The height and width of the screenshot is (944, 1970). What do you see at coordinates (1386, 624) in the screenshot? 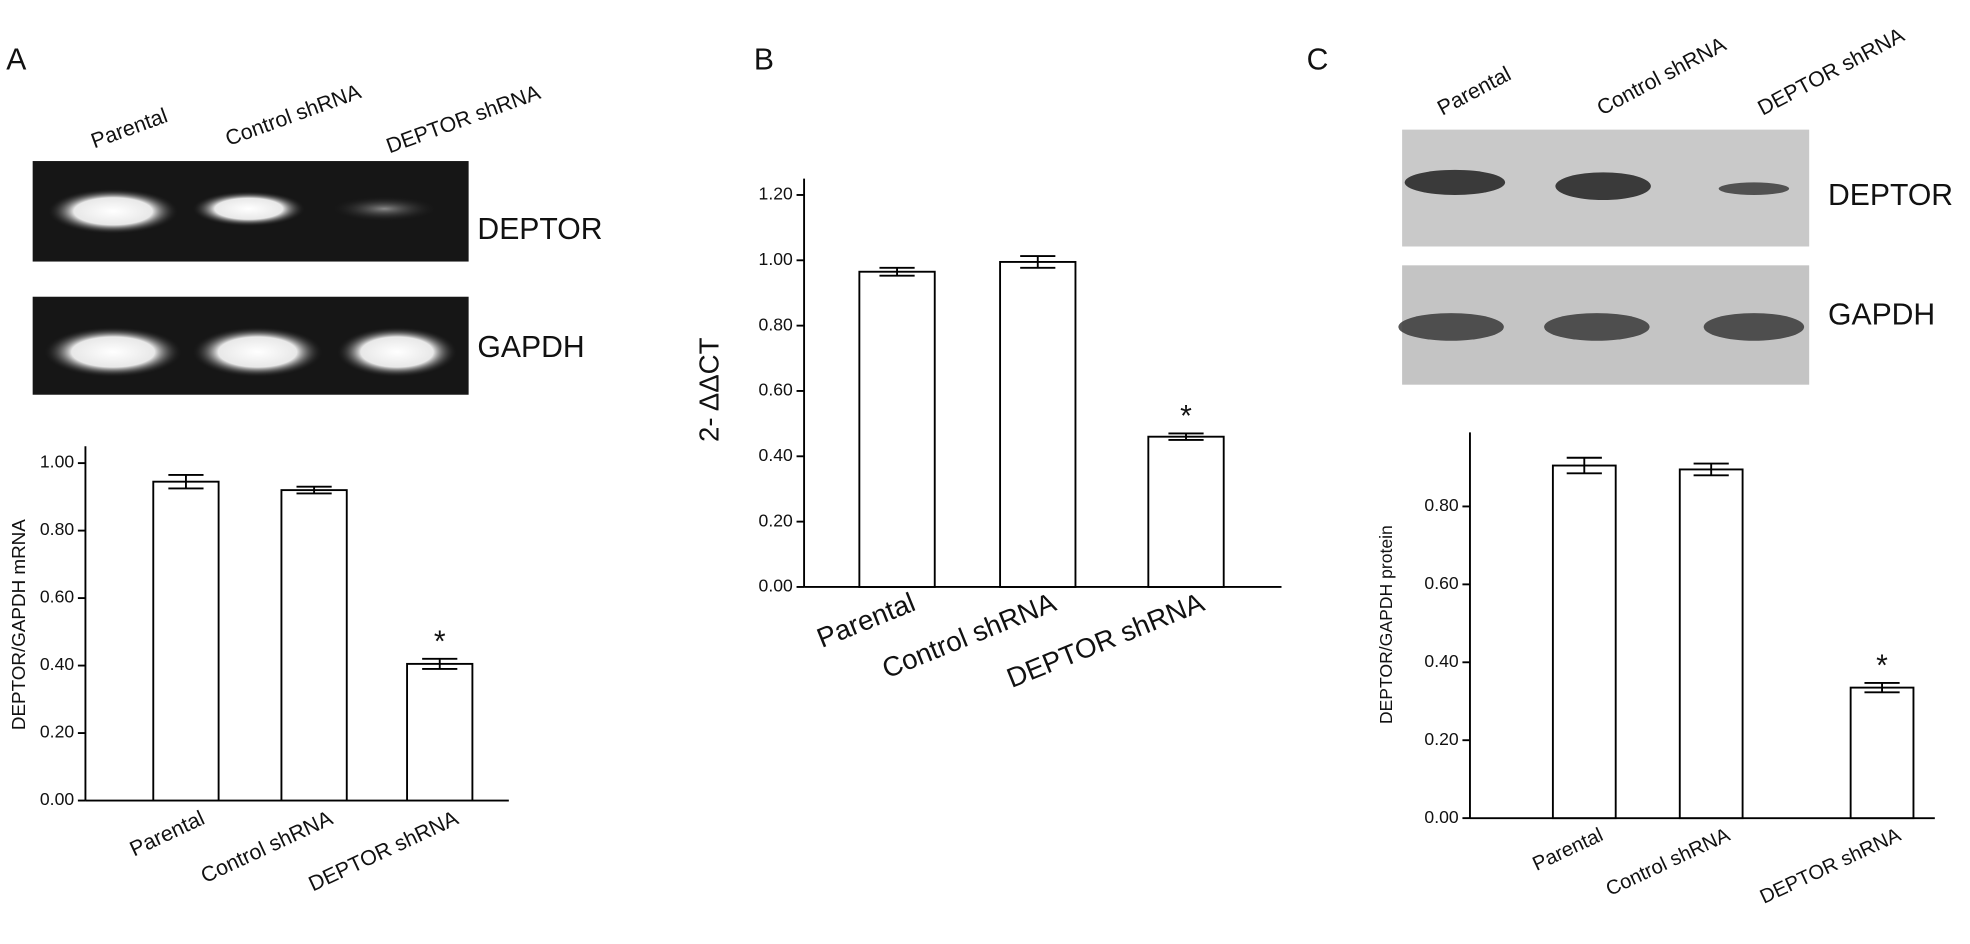
I see `y-axis-label: DEPTOR/GAPDH protein` at bounding box center [1386, 624].